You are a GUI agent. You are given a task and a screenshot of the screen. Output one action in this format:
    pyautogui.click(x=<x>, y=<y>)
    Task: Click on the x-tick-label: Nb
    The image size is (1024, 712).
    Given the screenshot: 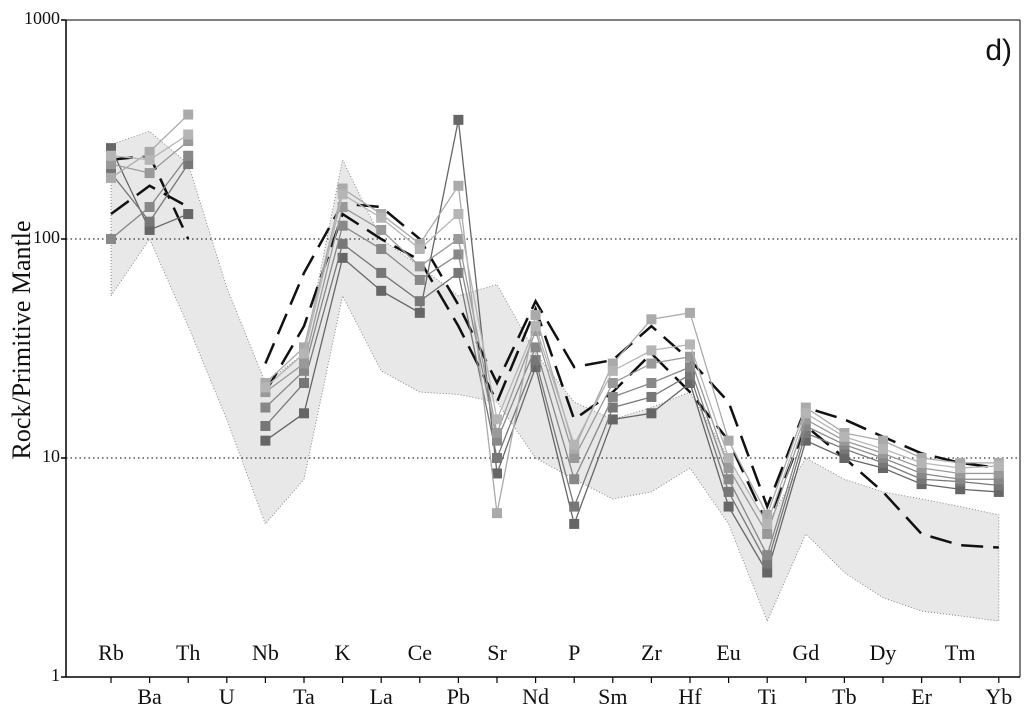 What is the action you would take?
    pyautogui.click(x=265, y=652)
    